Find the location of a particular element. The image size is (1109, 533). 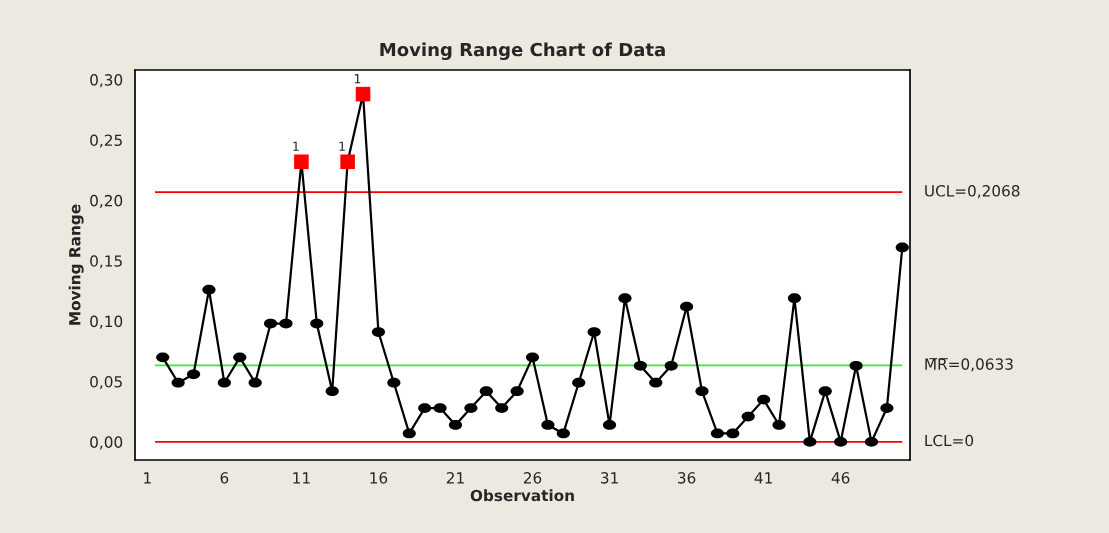

x-axis-title: Observation is located at coordinates (522, 495).